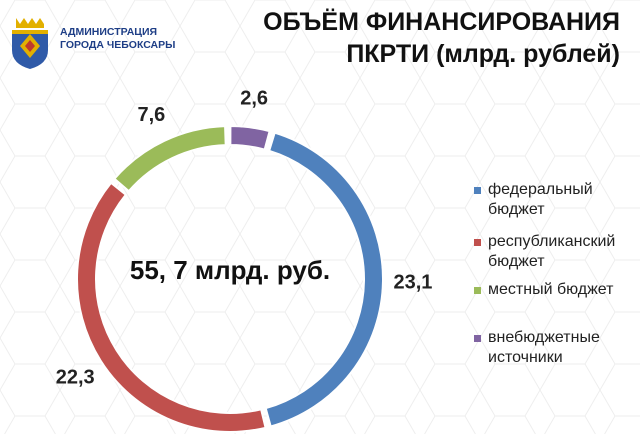  Describe the element at coordinates (413, 282) in the screenshot. I see `data-label-federal: 23,1` at that location.